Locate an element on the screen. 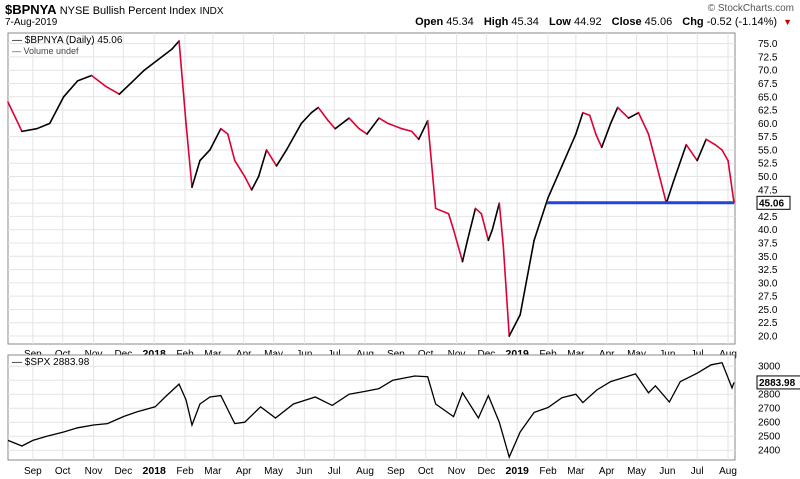  last-value-tag is located at coordinates (778, 382).